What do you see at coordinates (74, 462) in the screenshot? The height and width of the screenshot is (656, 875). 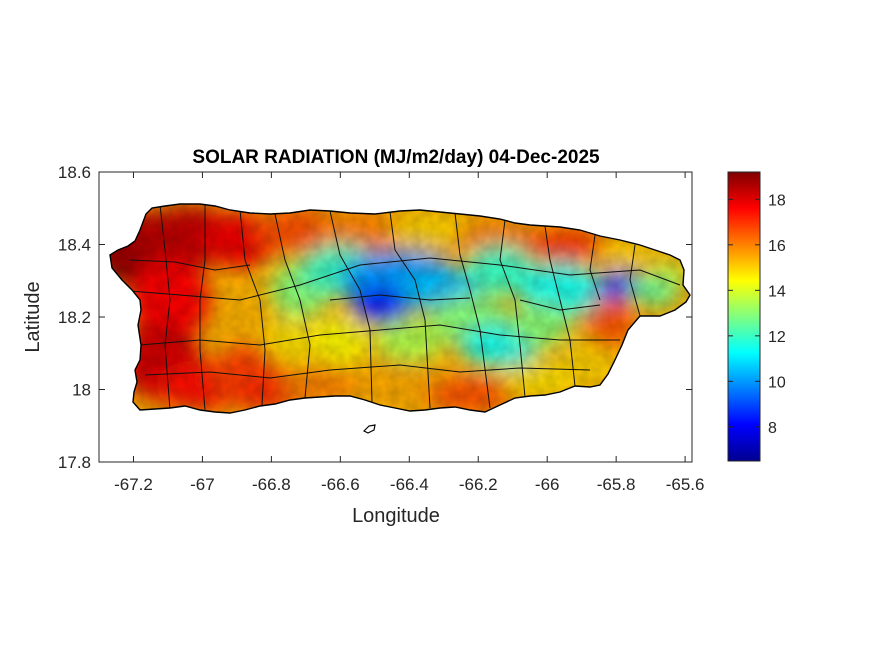 I see `y-tick-label: 17.8` at bounding box center [74, 462].